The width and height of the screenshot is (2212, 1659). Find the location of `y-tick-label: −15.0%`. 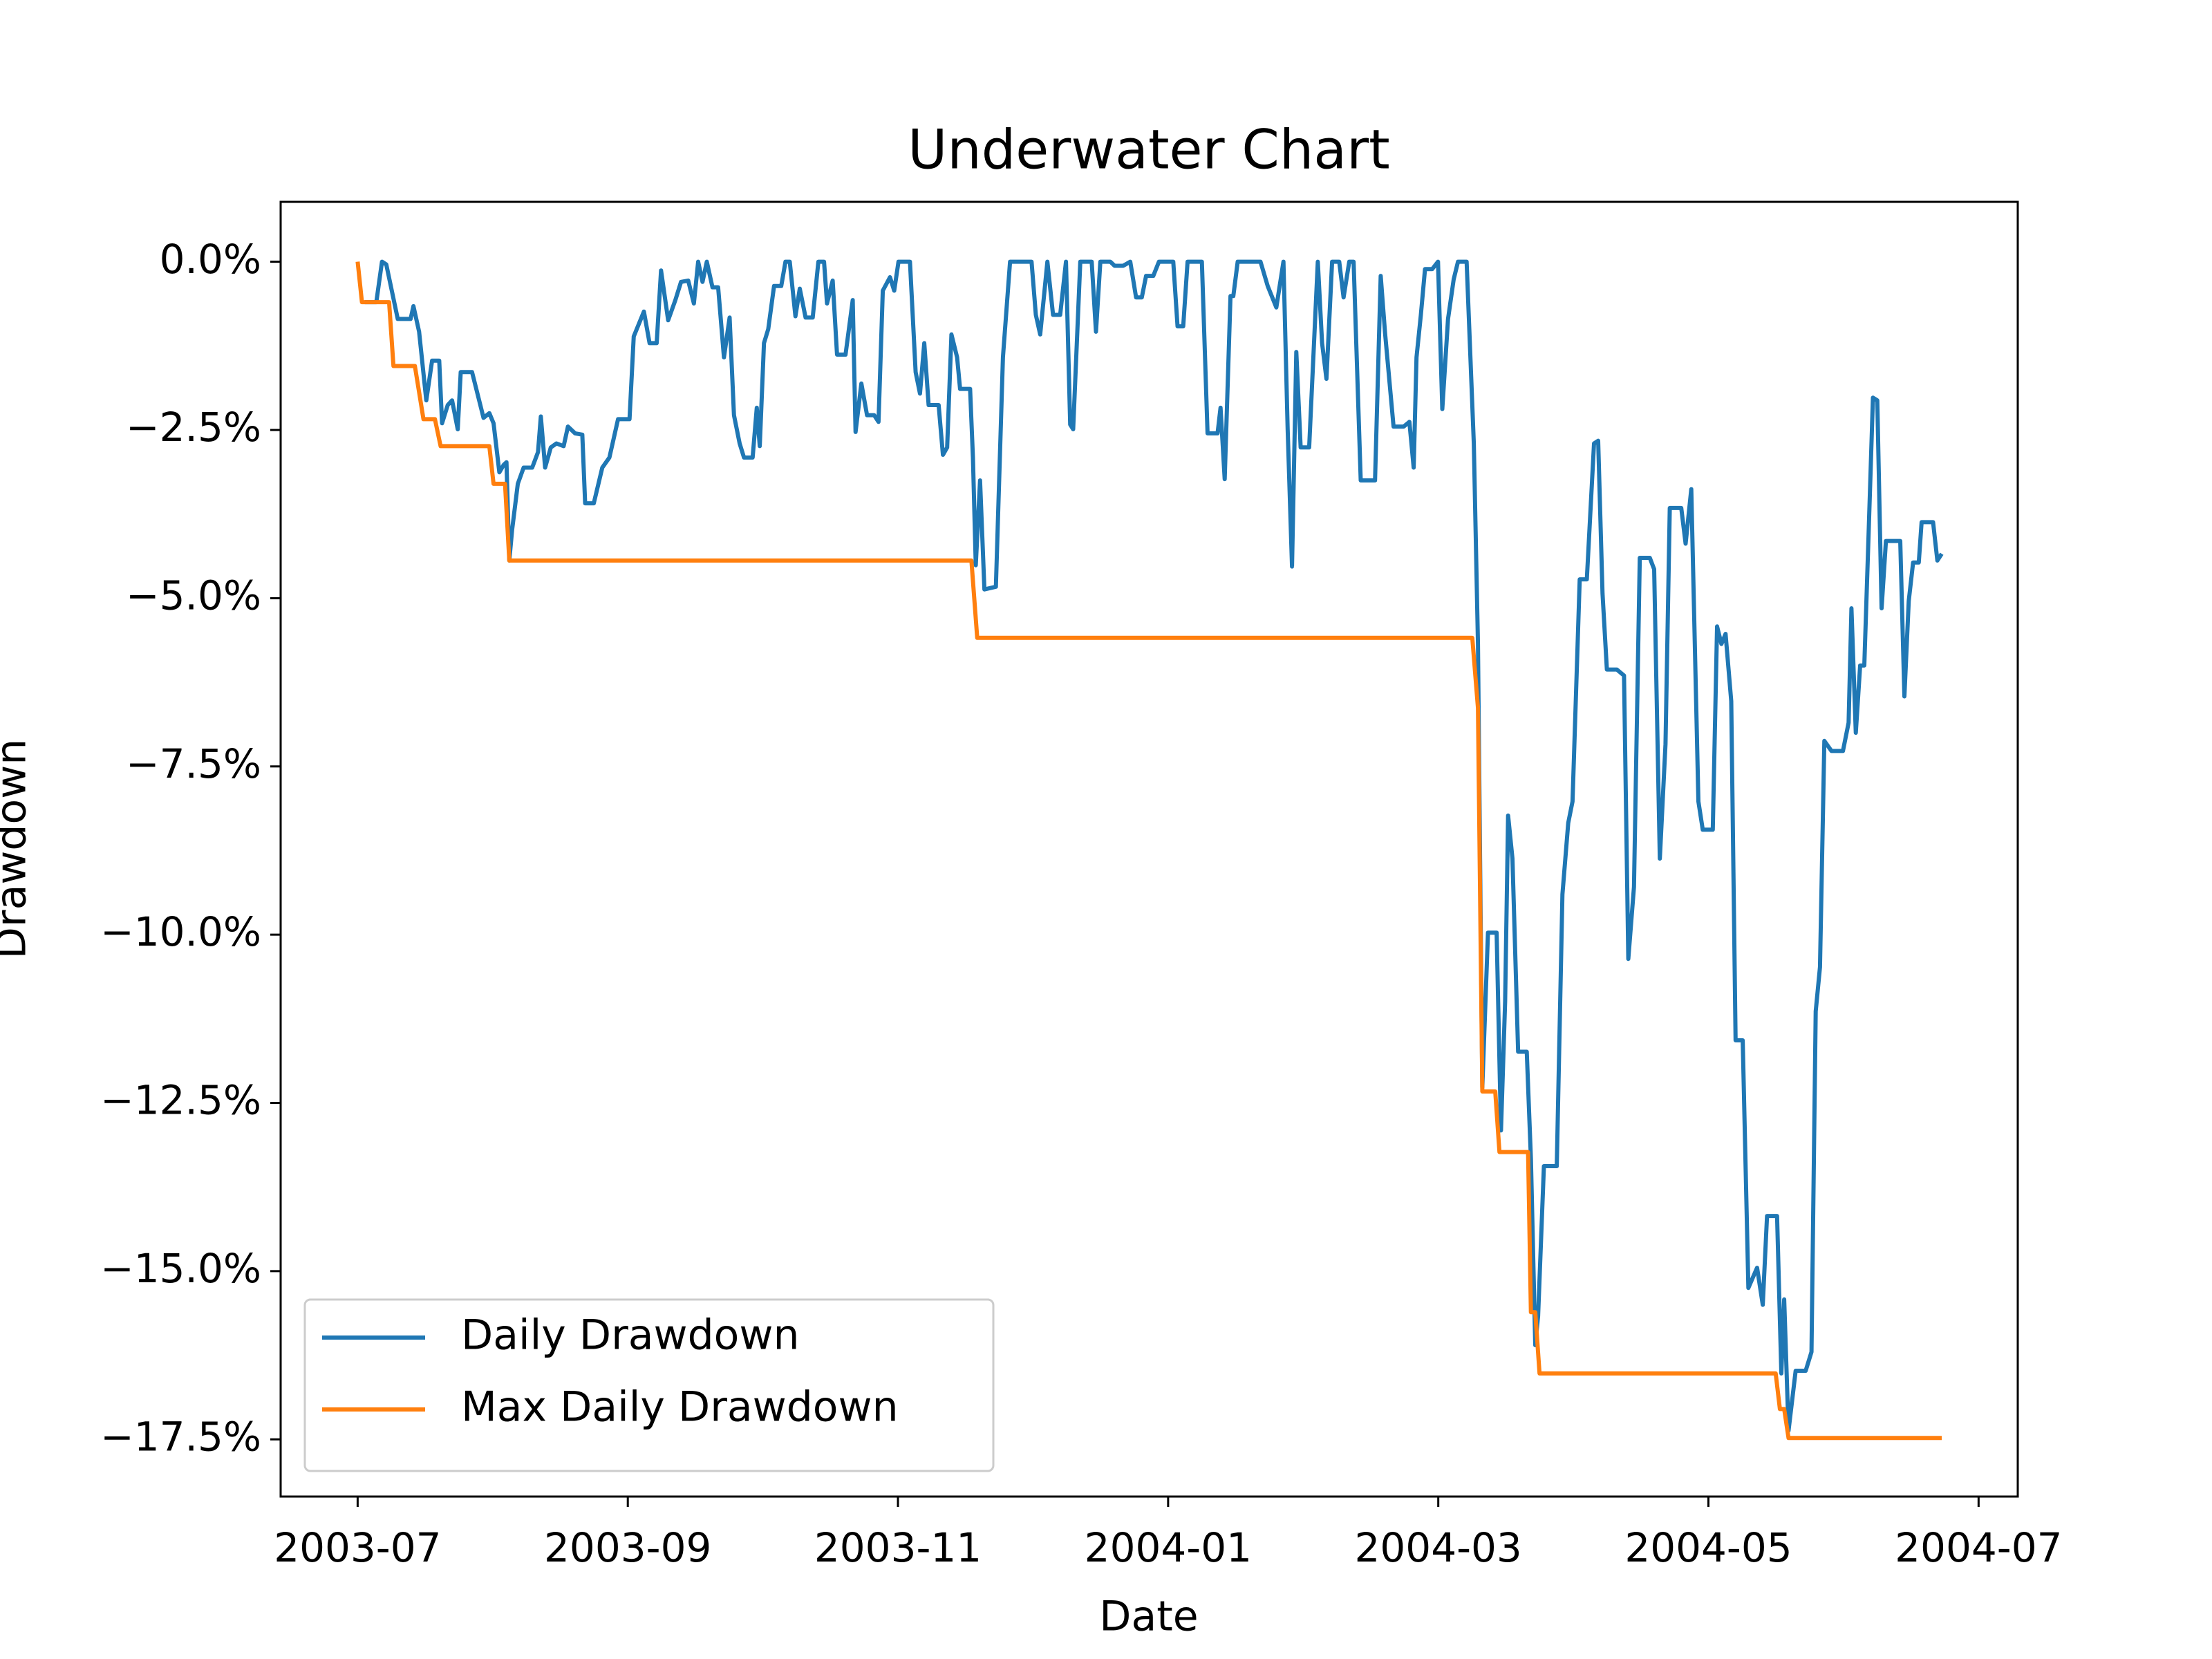

y-tick-label: −15.0% is located at coordinates (180, 1268).